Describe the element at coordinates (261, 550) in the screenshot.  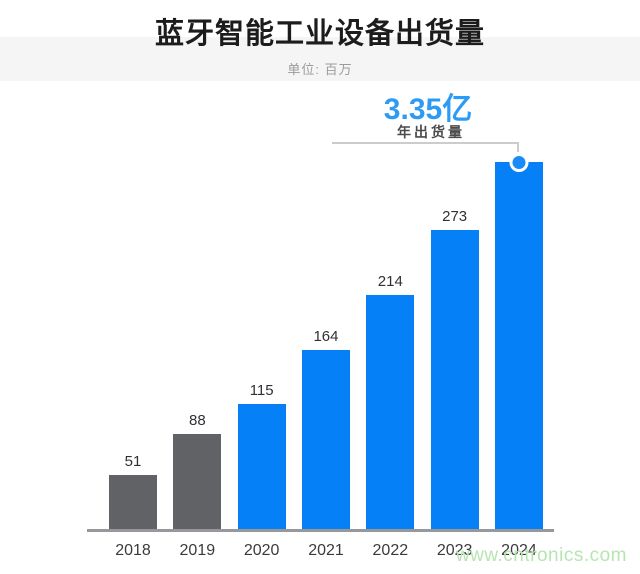
I see `x-axis-tick-label: 2020` at that location.